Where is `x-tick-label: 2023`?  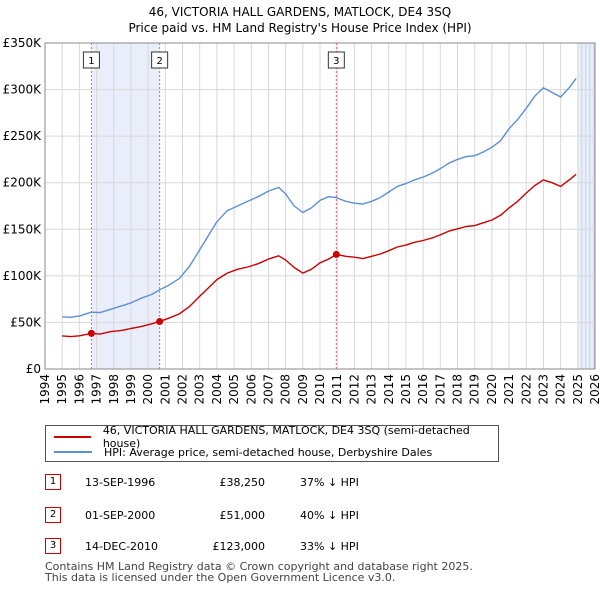 x-tick-label: 2023 is located at coordinates (543, 389).